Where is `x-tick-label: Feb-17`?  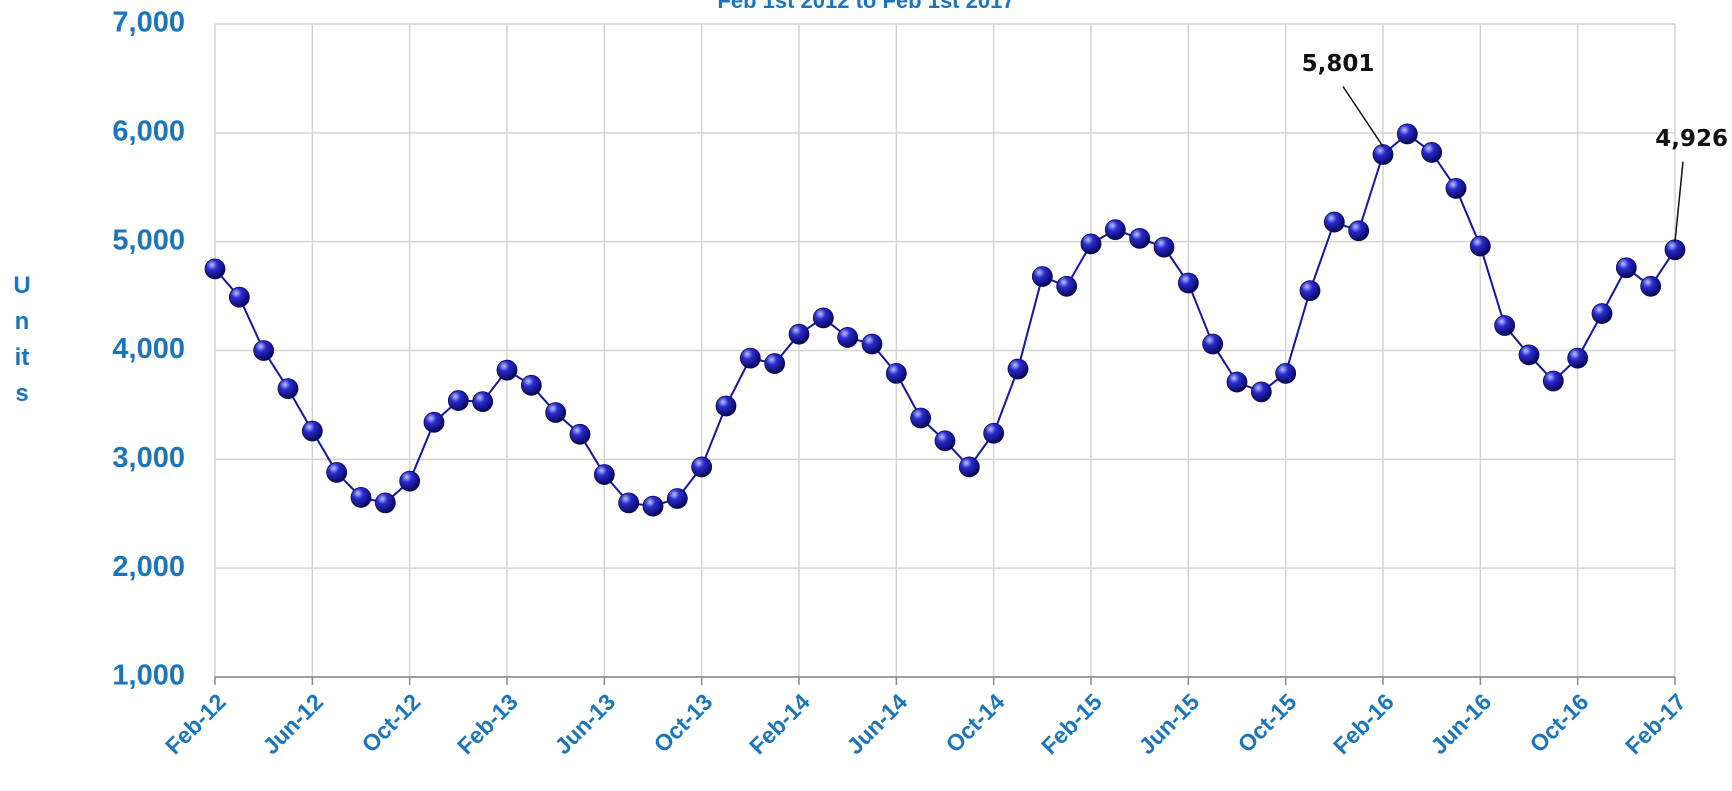
x-tick-label: Feb-17 is located at coordinates (1655, 723).